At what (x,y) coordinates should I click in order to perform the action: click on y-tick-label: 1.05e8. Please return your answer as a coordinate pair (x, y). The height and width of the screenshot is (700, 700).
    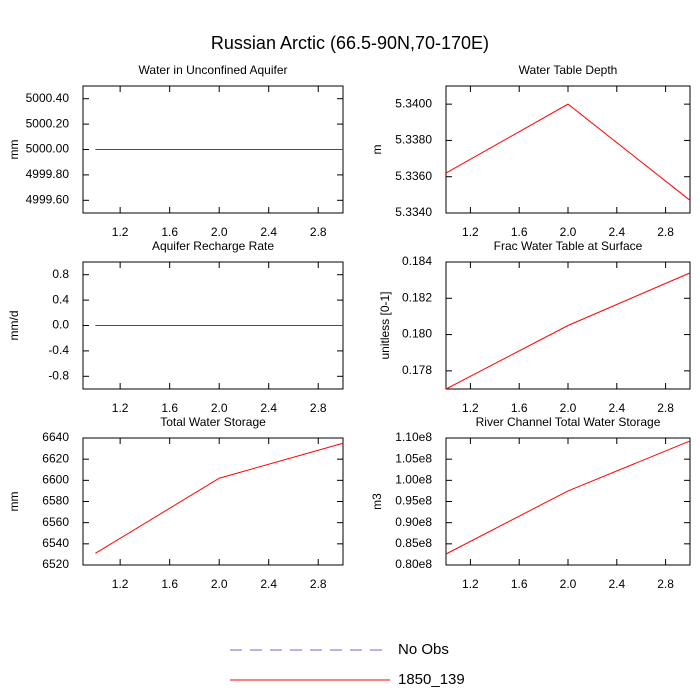
    Looking at the image, I should click on (413, 458).